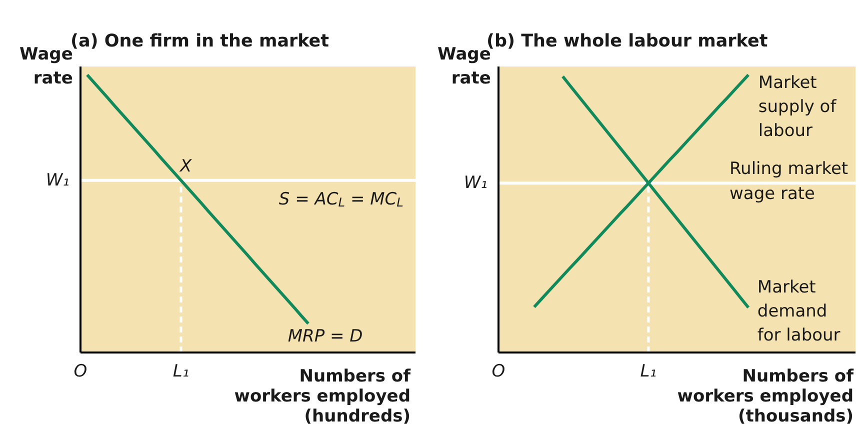  What do you see at coordinates (341, 199) in the screenshot?
I see `ref-line-label: S = ACL = MCL` at bounding box center [341, 199].